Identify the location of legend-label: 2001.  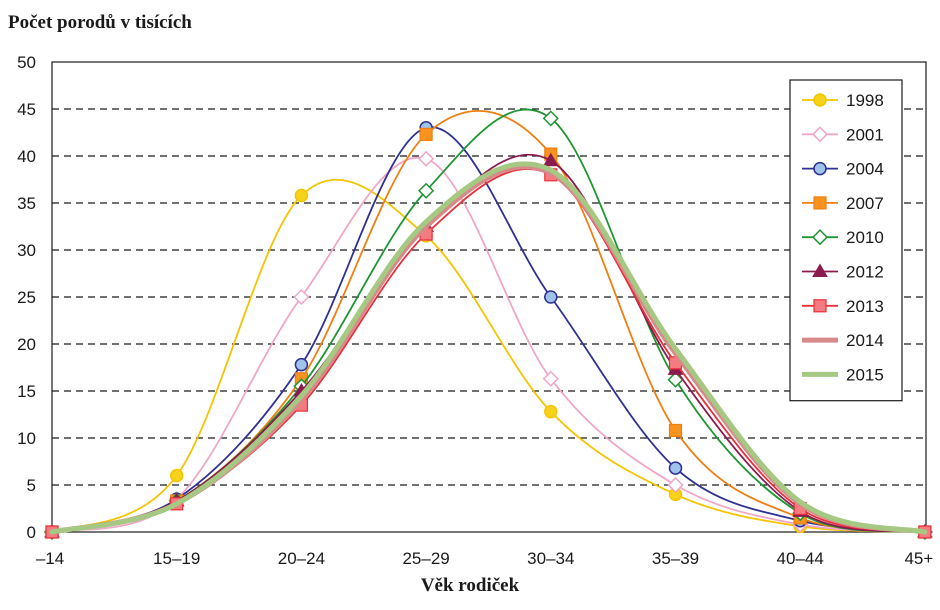
(865, 134).